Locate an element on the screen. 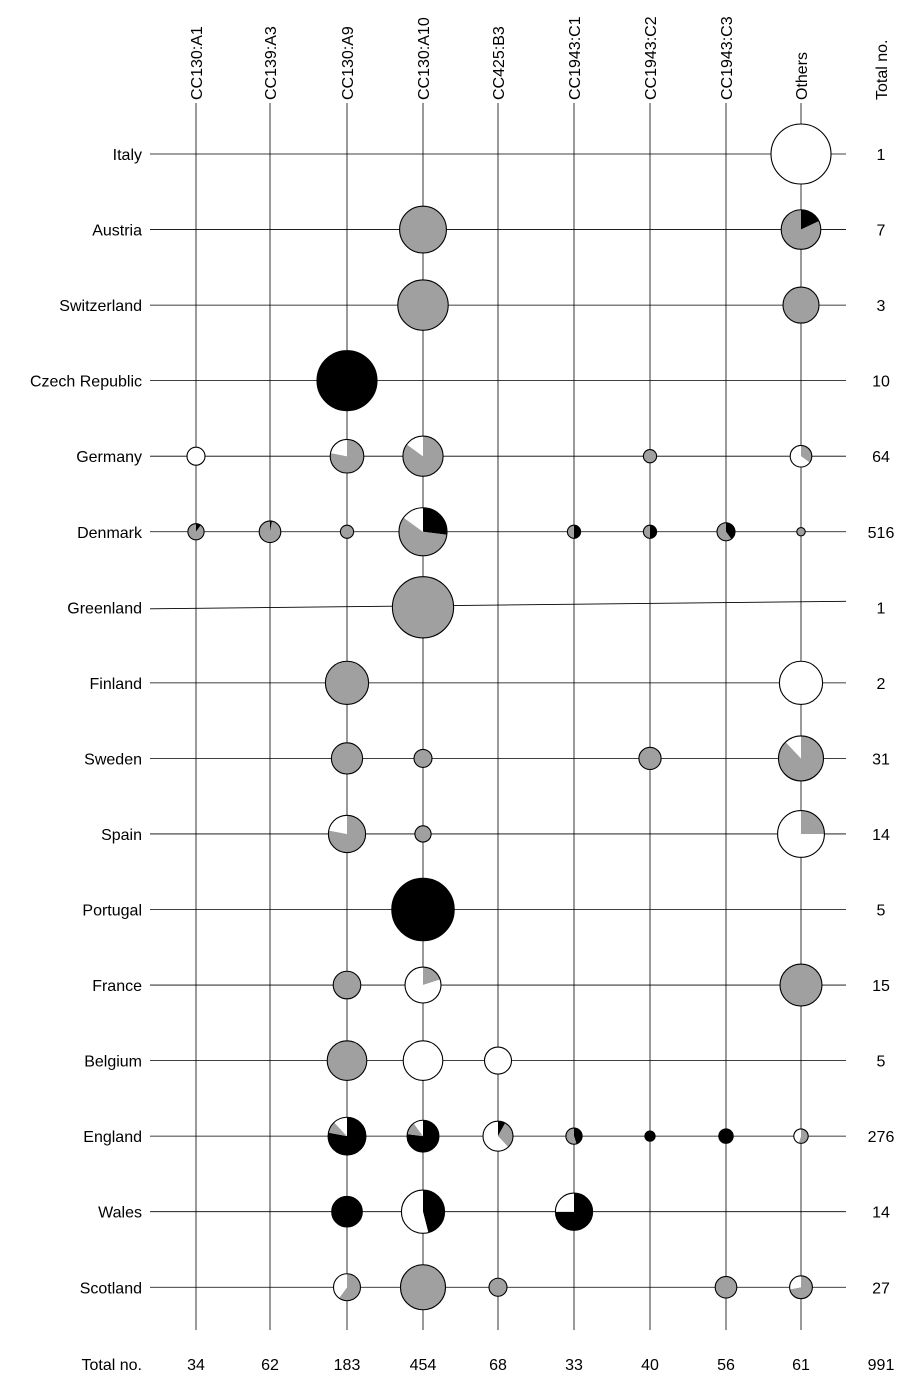  total-row-label: Total no. is located at coordinates (112, 1365).